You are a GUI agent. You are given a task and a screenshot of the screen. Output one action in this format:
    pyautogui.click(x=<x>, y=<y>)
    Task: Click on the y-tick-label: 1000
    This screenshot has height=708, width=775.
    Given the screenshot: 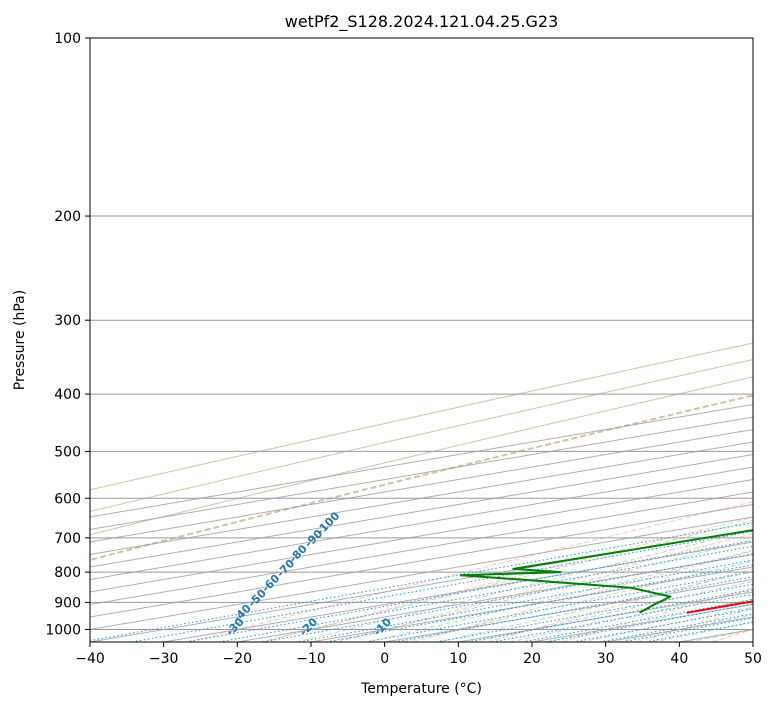 What is the action you would take?
    pyautogui.click(x=63, y=630)
    